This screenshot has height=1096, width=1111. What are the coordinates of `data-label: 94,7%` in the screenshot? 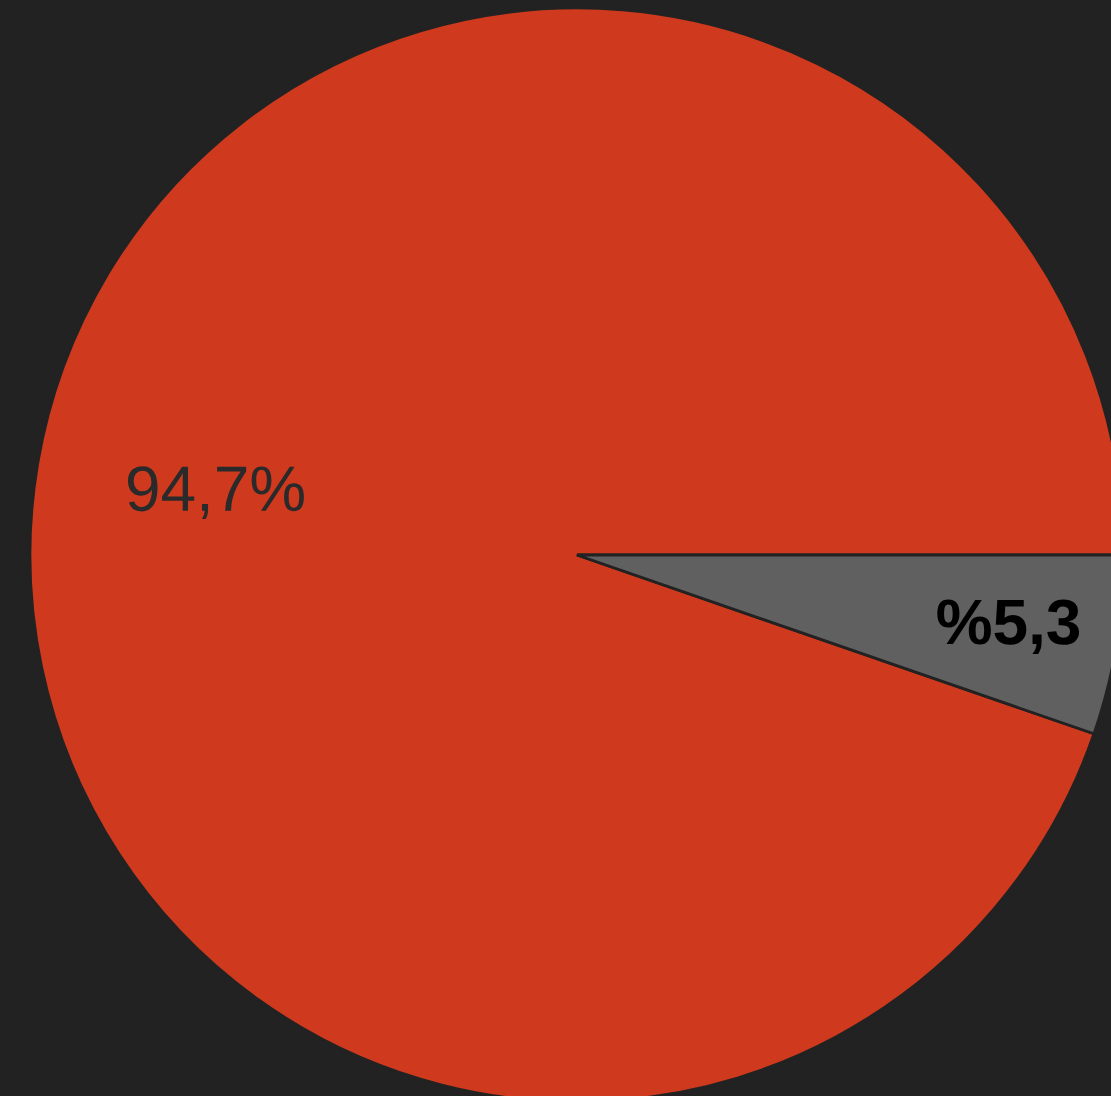 It's located at (216, 492).